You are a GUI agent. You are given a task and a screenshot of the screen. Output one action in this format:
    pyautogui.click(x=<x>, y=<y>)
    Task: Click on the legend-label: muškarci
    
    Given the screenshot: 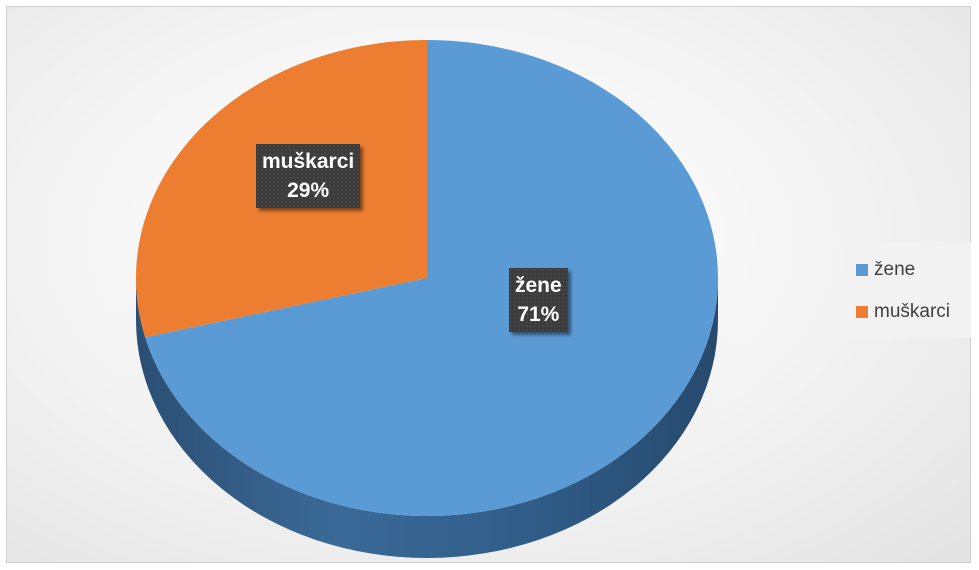 What is the action you would take?
    pyautogui.click(x=912, y=311)
    